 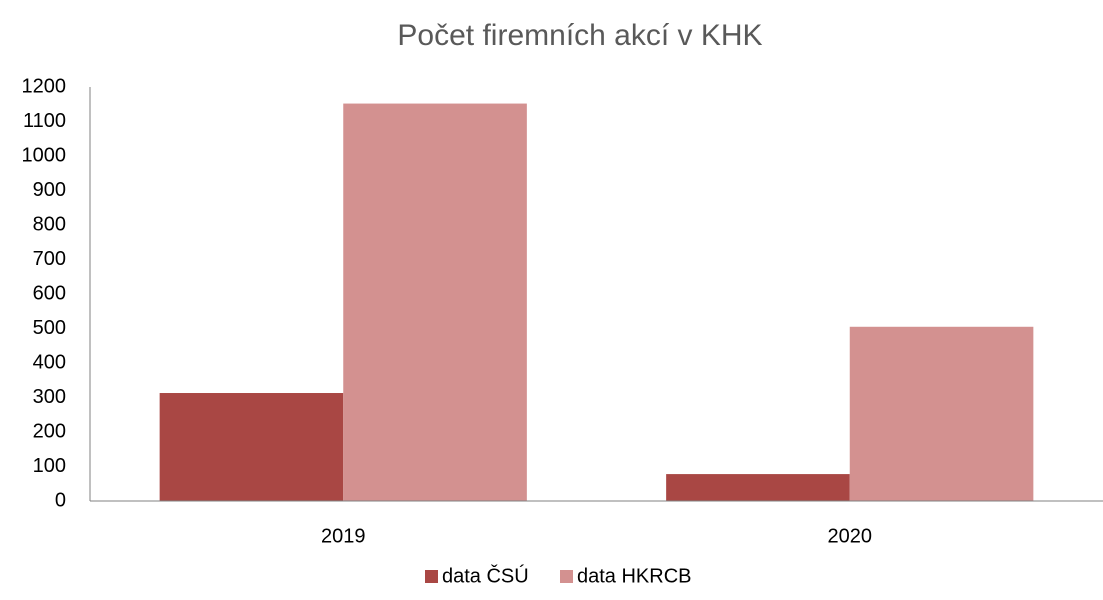 I want to click on y-tick-label: 0, so click(x=60, y=500).